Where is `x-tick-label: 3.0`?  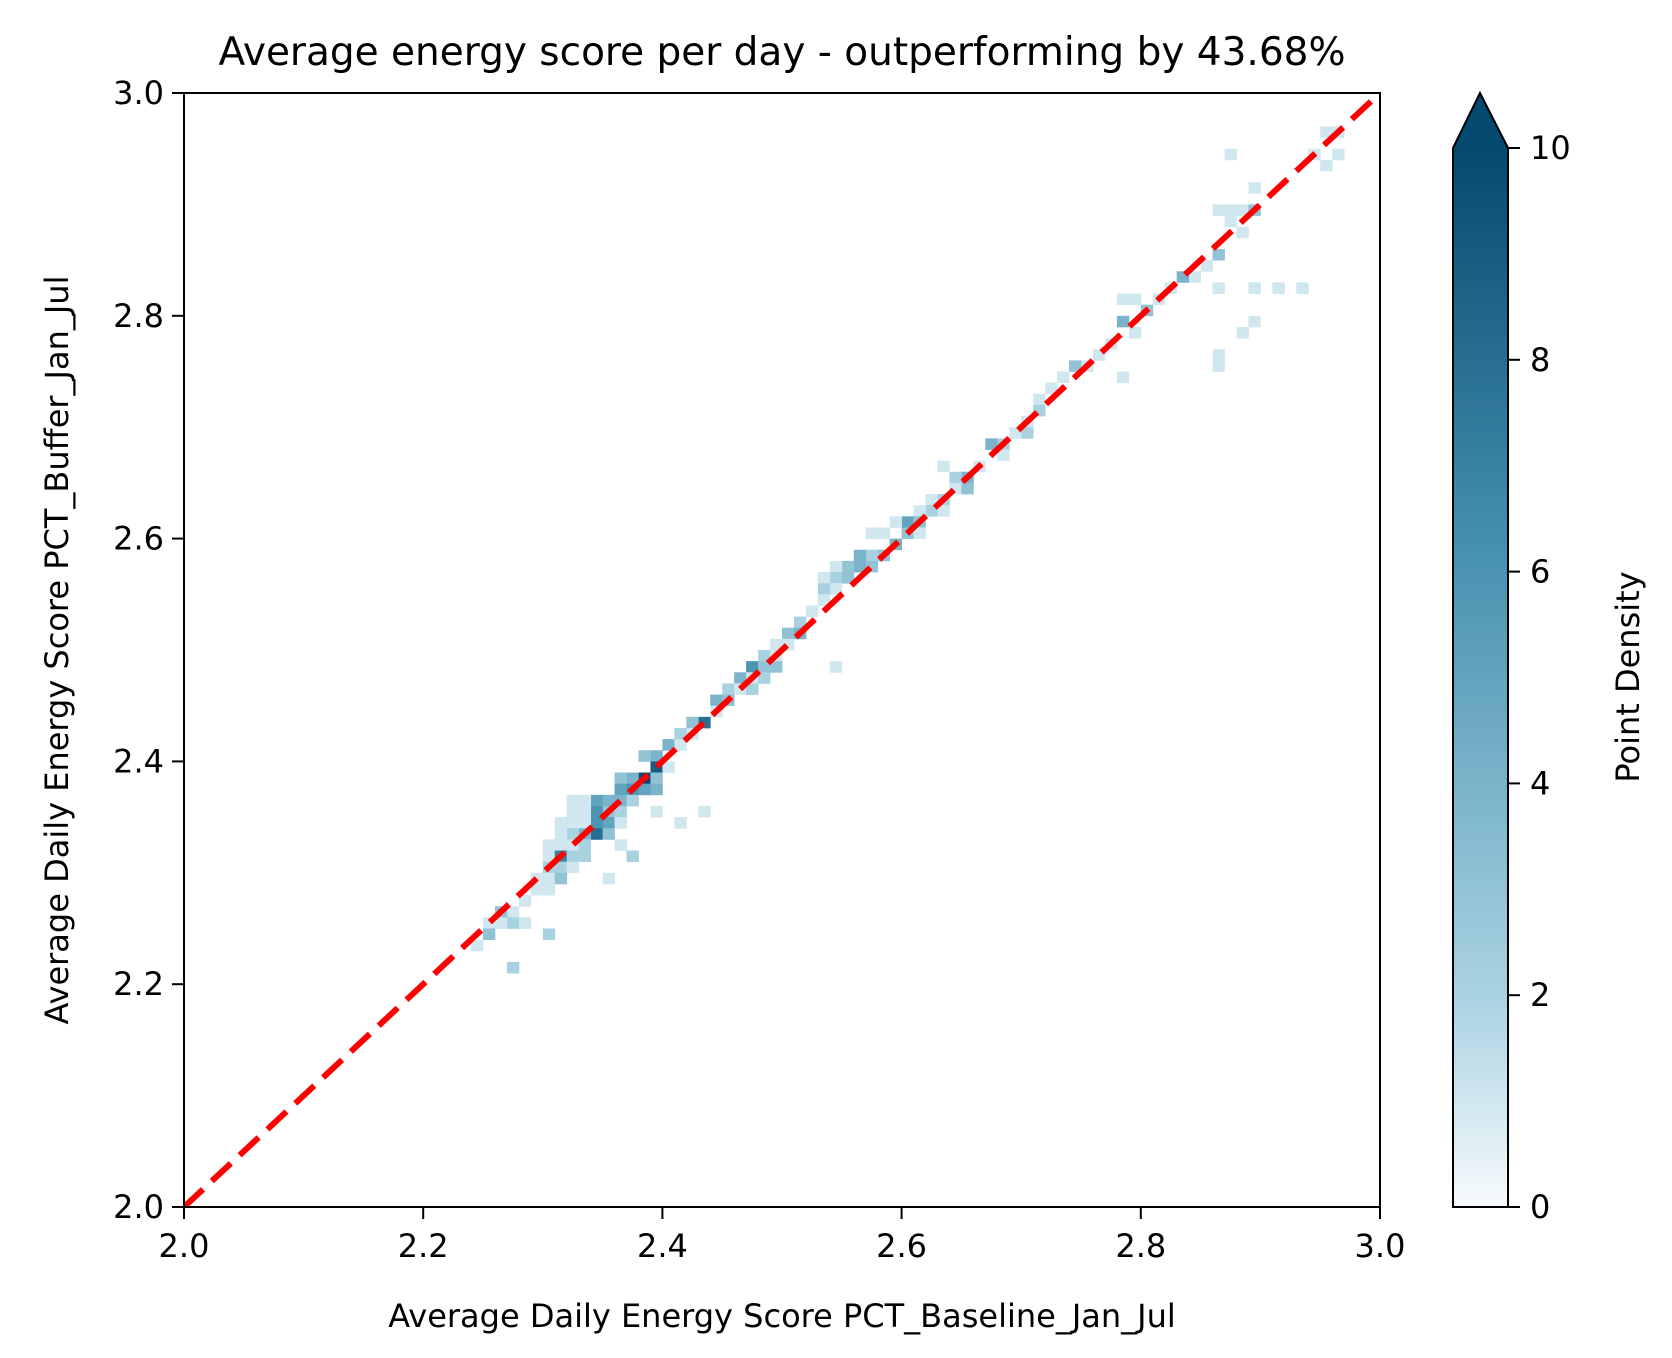
x-tick-label: 3.0 is located at coordinates (1380, 1246).